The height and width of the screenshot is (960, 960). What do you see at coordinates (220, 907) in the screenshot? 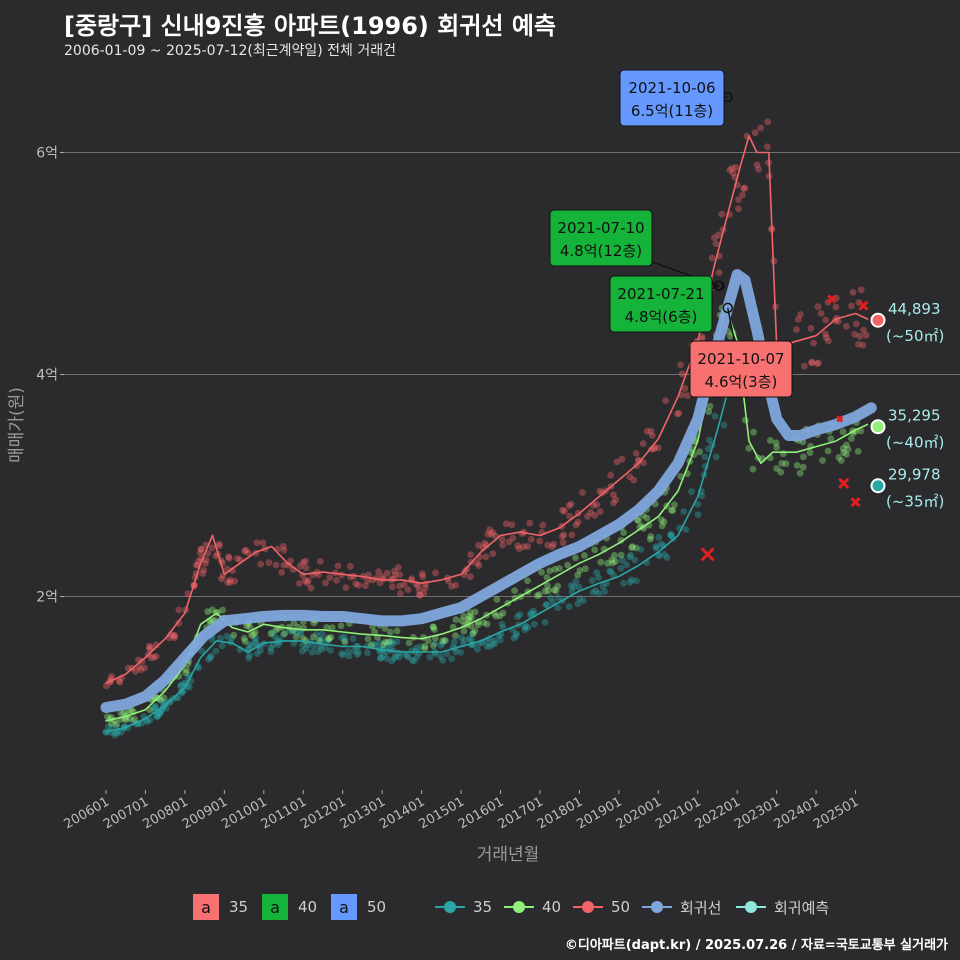
I see `legend-box-35: a 35` at bounding box center [220, 907].